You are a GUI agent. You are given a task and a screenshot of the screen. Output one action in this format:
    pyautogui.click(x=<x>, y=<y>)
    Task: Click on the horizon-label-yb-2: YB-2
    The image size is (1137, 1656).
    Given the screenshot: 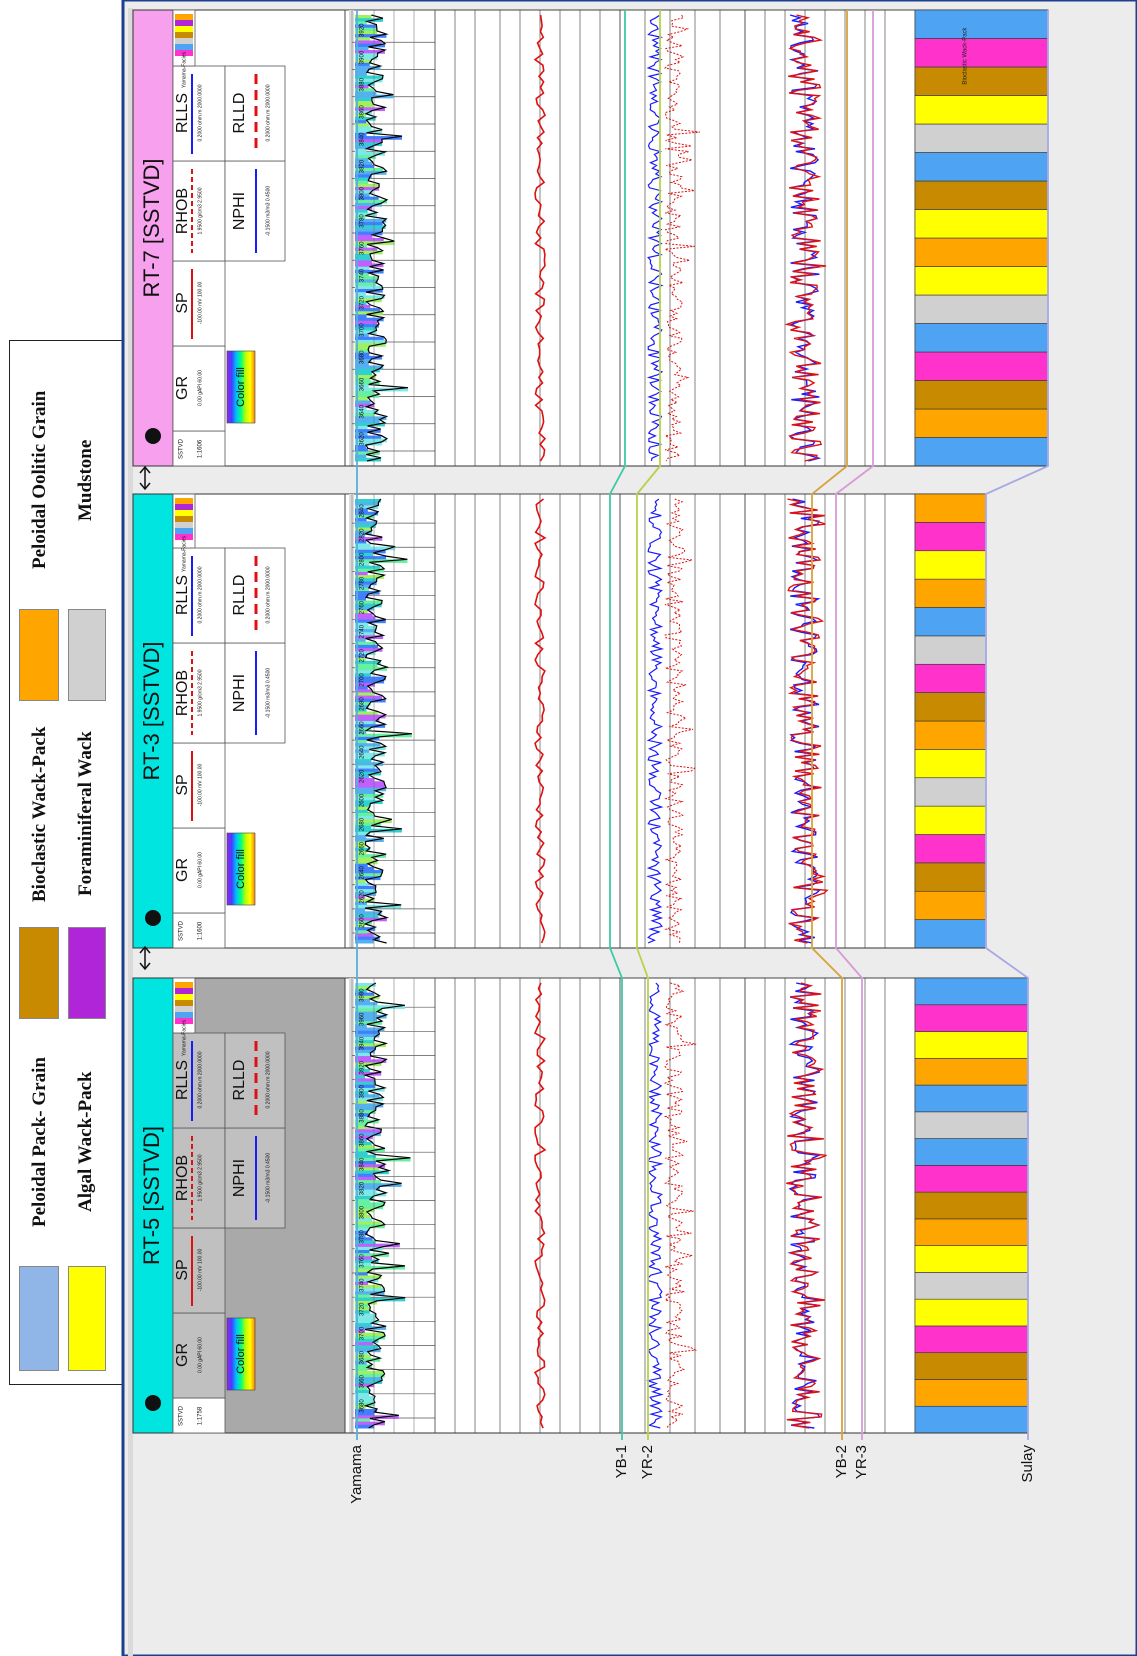 What is the action you would take?
    pyautogui.click(x=841, y=1461)
    